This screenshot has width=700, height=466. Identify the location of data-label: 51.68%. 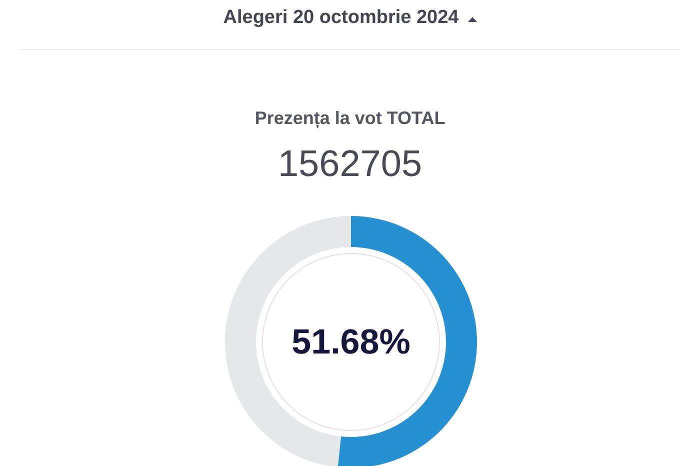
(351, 342).